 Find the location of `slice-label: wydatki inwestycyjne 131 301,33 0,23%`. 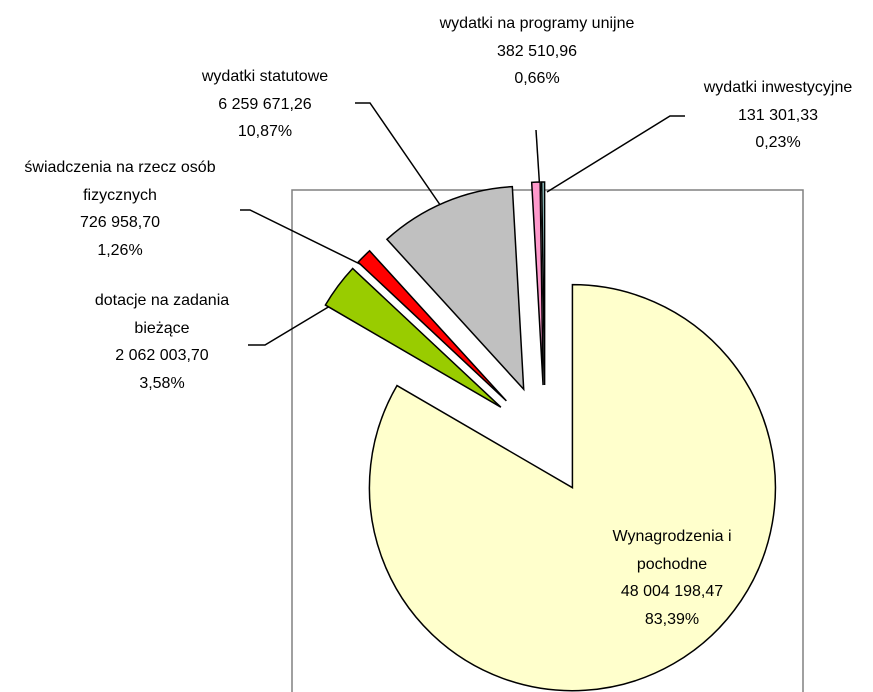

slice-label: wydatki inwestycyjne 131 301,33 0,23% is located at coordinates (778, 115).